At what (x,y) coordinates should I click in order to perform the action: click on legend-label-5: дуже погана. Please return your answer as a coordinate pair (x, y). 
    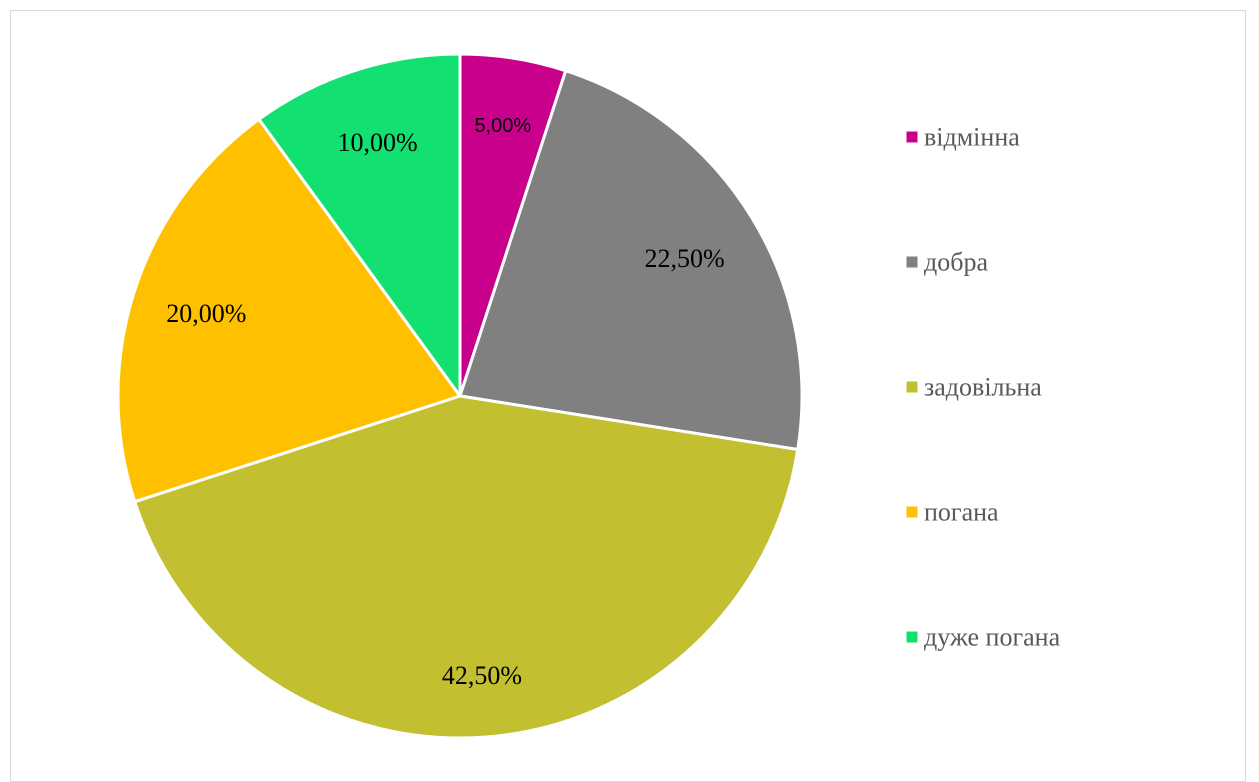
    Looking at the image, I should click on (992, 637).